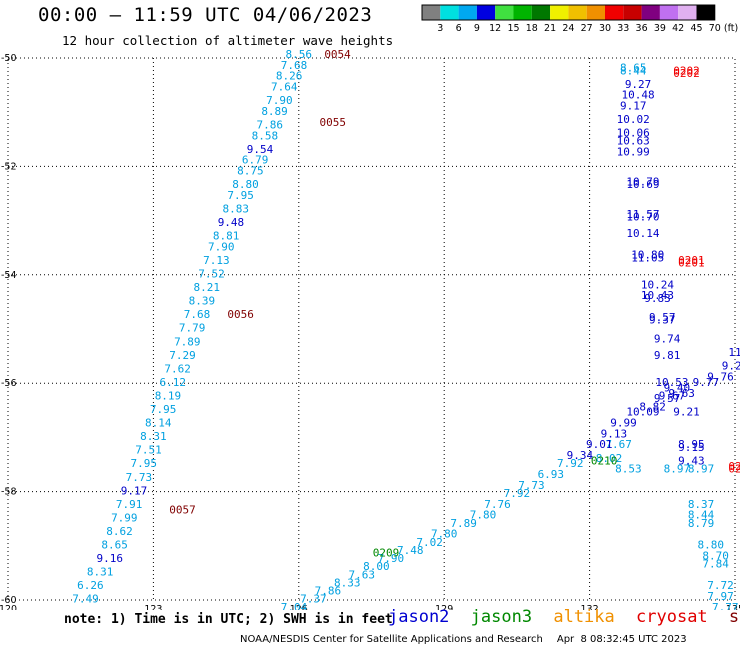  I want to click on data-label: 9.74, so click(667, 339).